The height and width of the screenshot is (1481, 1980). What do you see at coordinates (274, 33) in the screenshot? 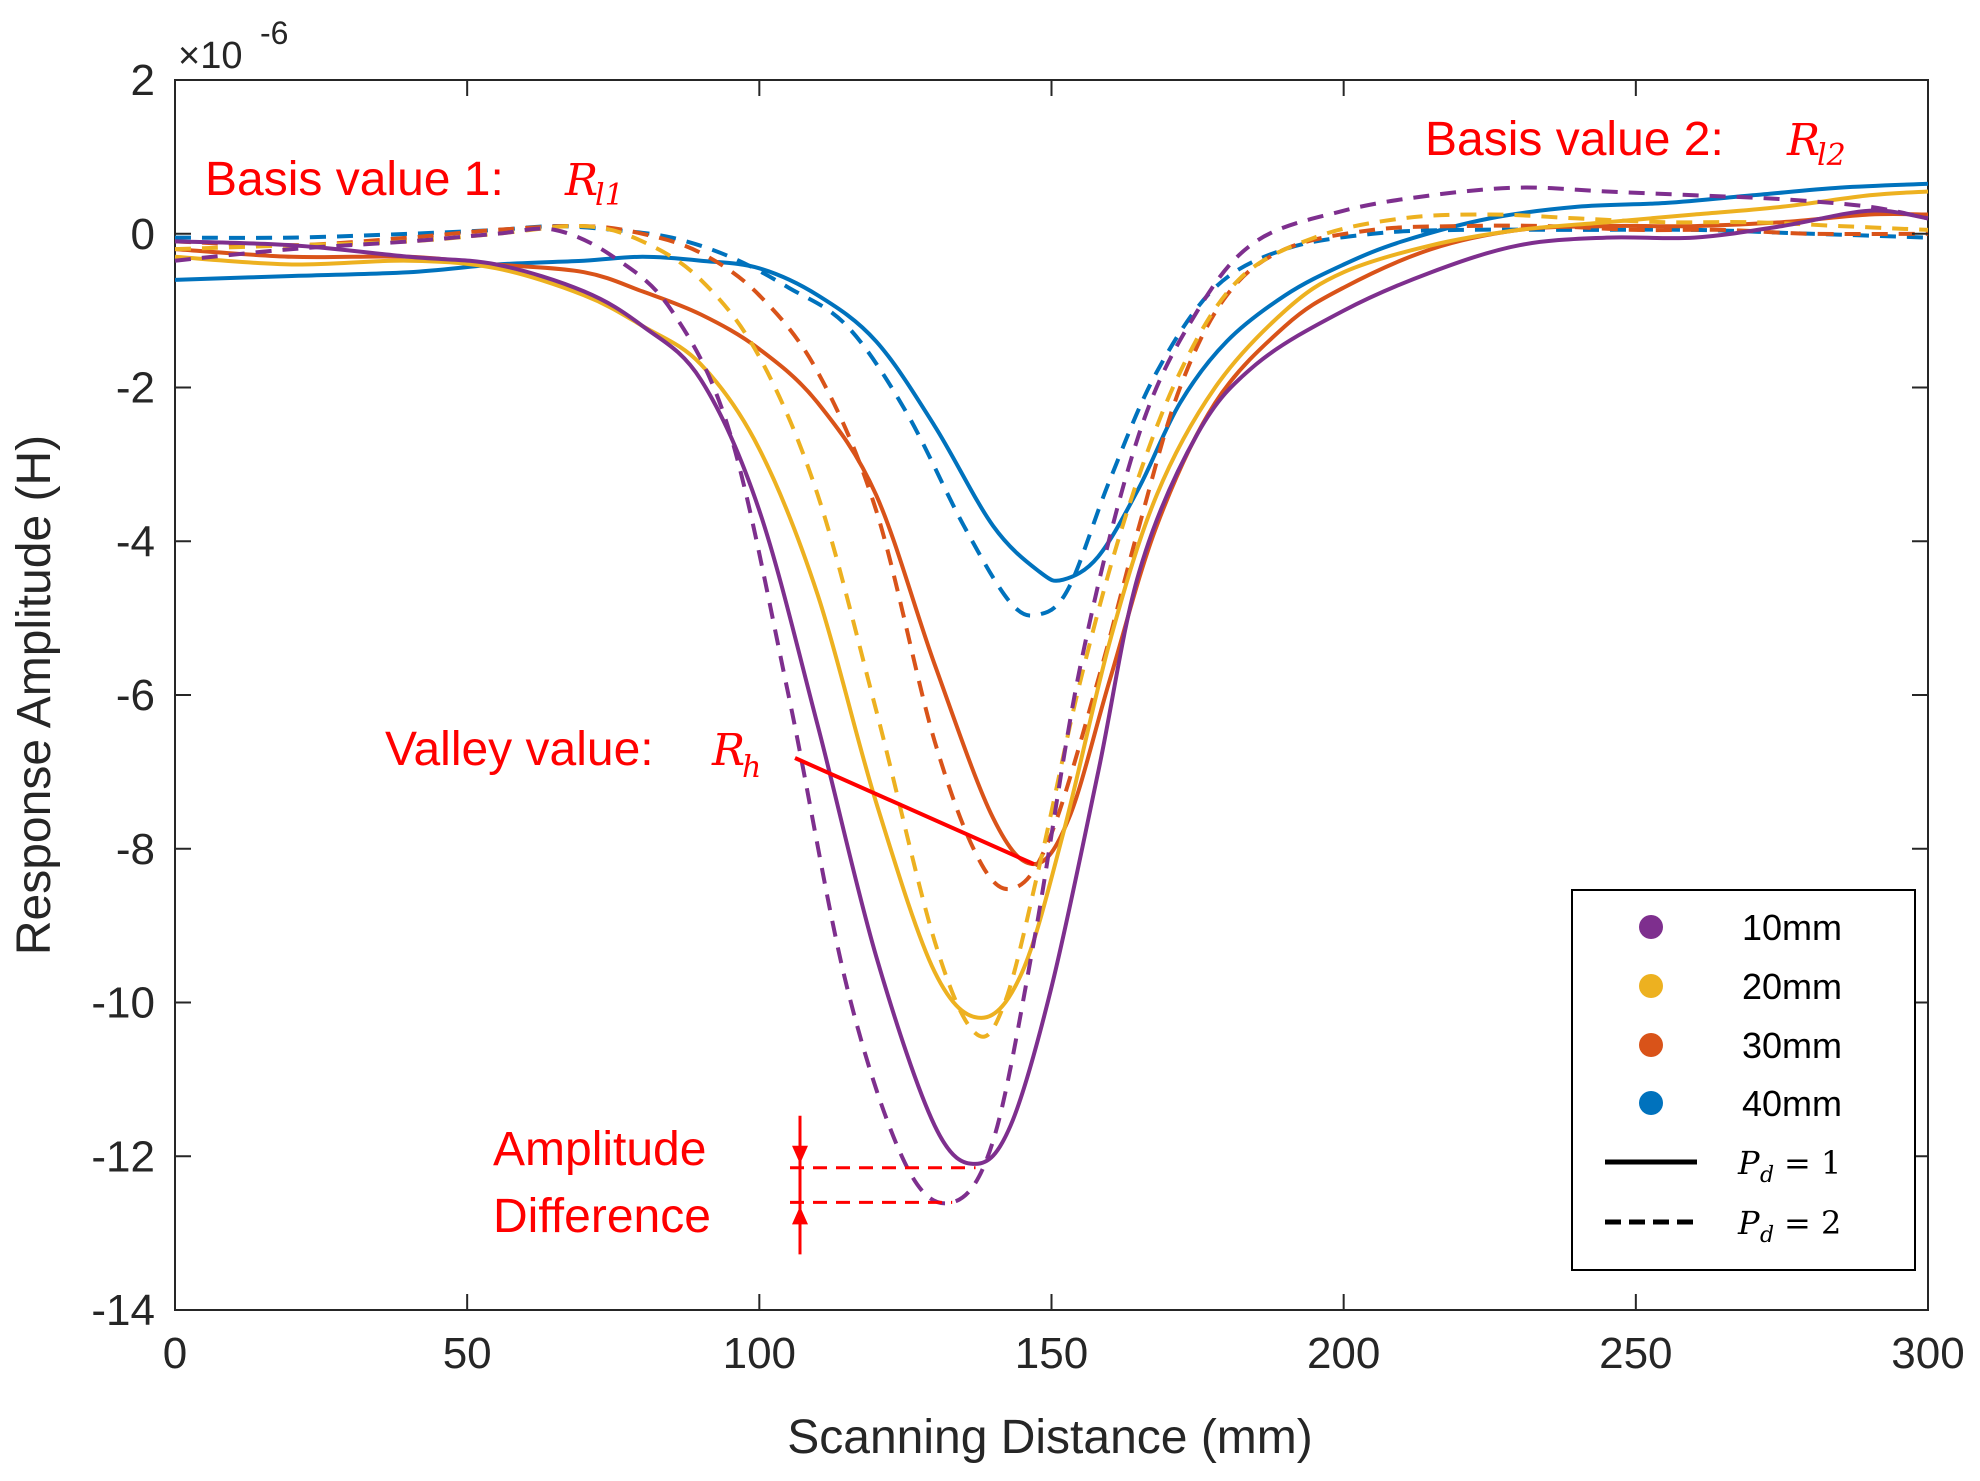
I see `y-exponent-power: -6` at bounding box center [274, 33].